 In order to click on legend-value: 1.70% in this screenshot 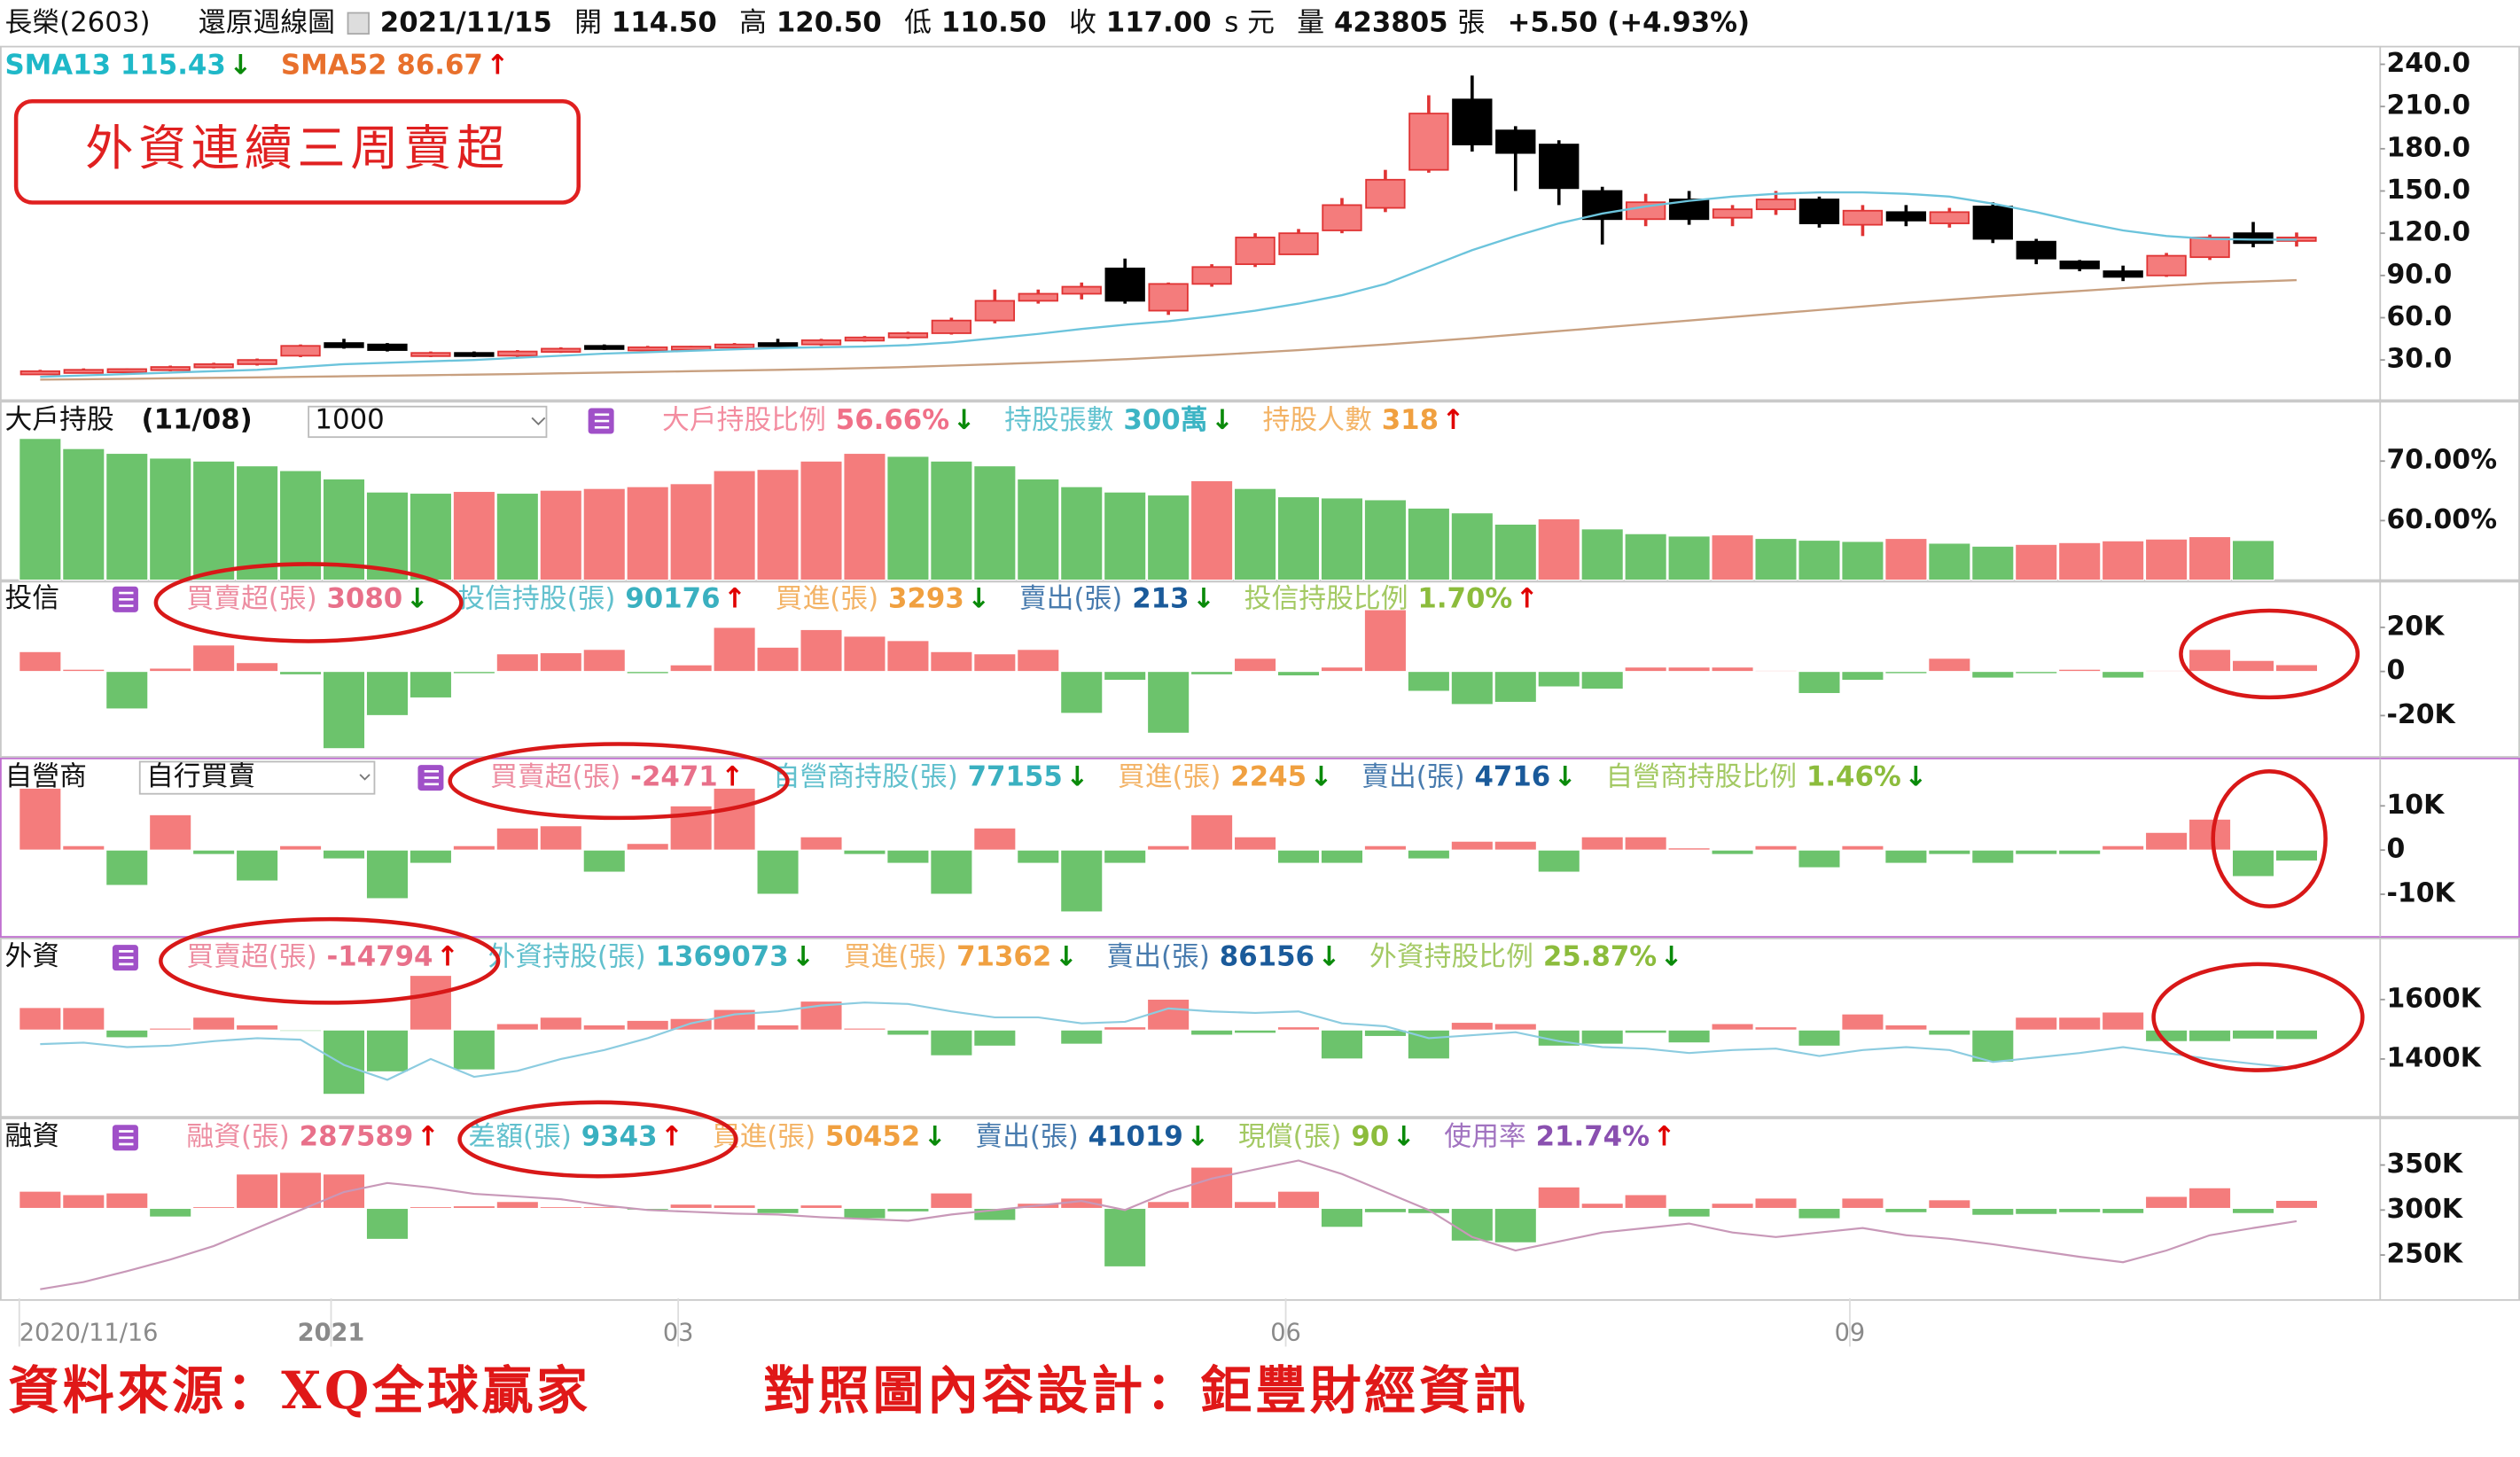, I will do `click(1464, 598)`.